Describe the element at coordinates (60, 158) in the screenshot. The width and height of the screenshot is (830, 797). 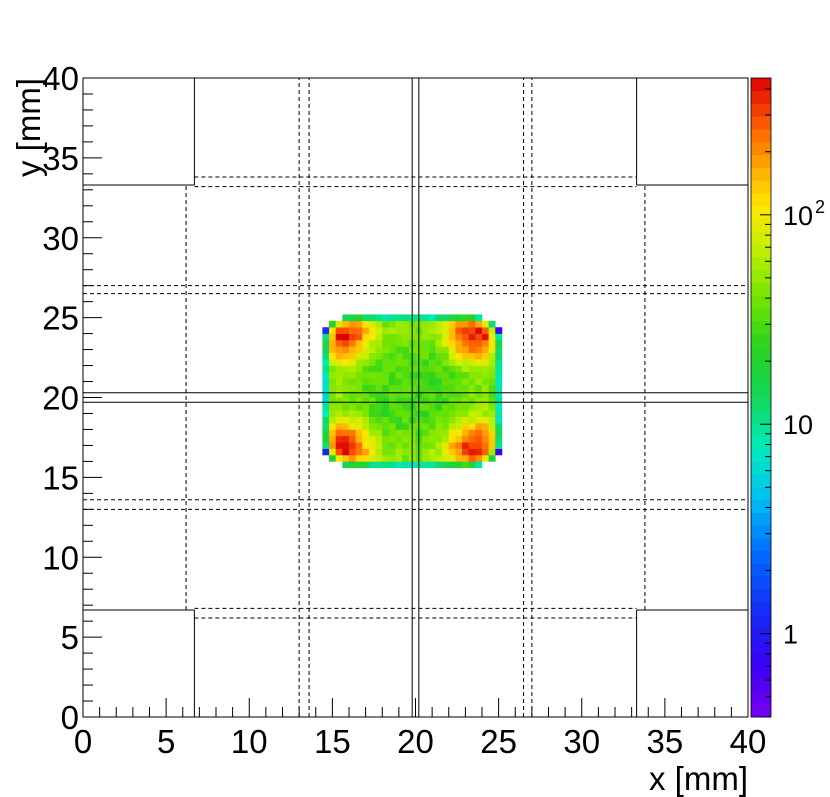
I see `y-tick-label: 35` at that location.